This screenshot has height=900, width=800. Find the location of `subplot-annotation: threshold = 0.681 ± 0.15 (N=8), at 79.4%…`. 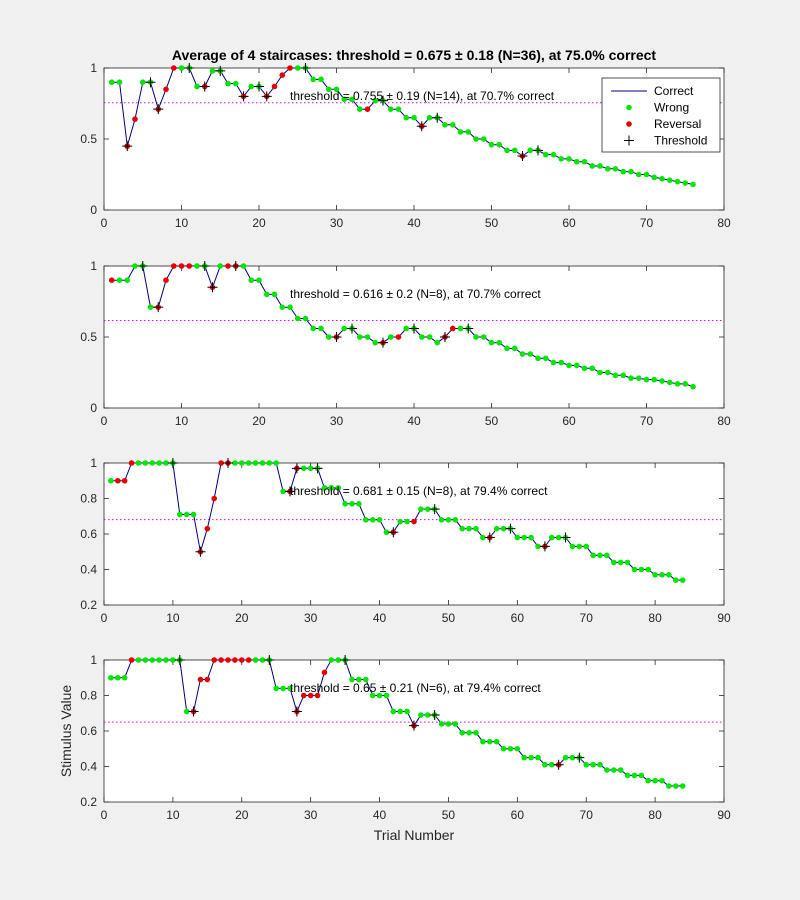

subplot-annotation: threshold = 0.681 ± 0.15 (N=8), at 79.4%… is located at coordinates (419, 491).